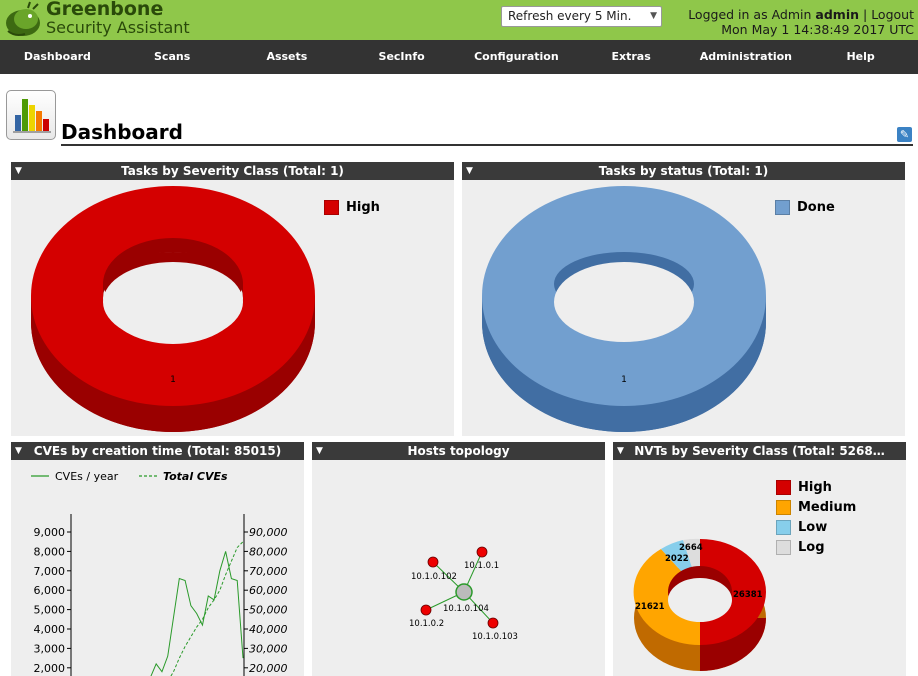 The width and height of the screenshot is (918, 676). Describe the element at coordinates (817, 29) in the screenshot. I see `datetime: Mon May 1 14:38:49 2017 UTC` at that location.